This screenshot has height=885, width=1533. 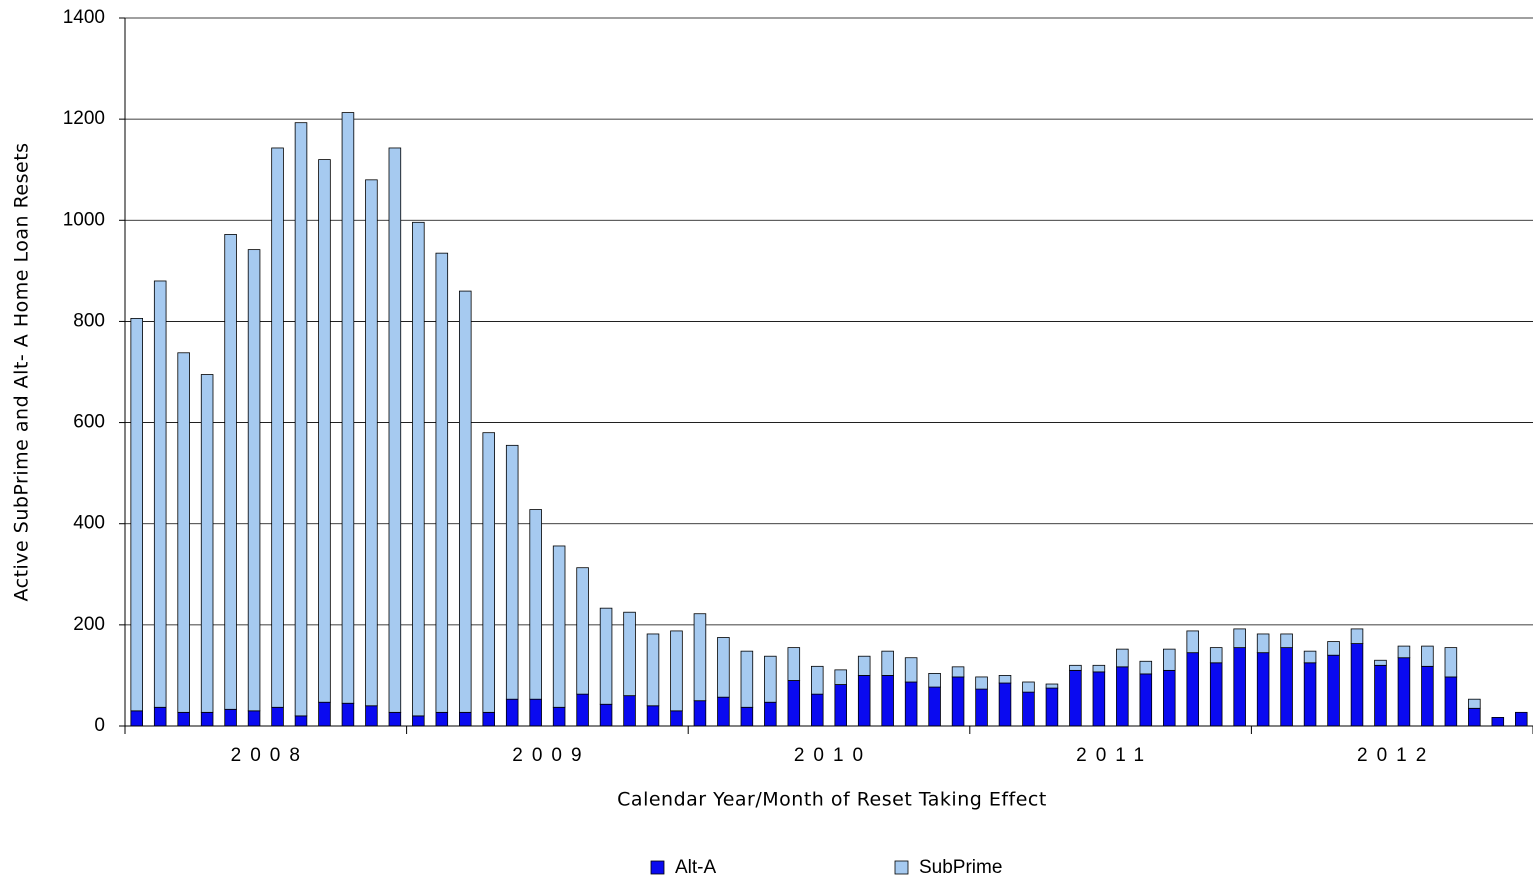 What do you see at coordinates (84, 219) in the screenshot?
I see `y-tick-label: 1000` at bounding box center [84, 219].